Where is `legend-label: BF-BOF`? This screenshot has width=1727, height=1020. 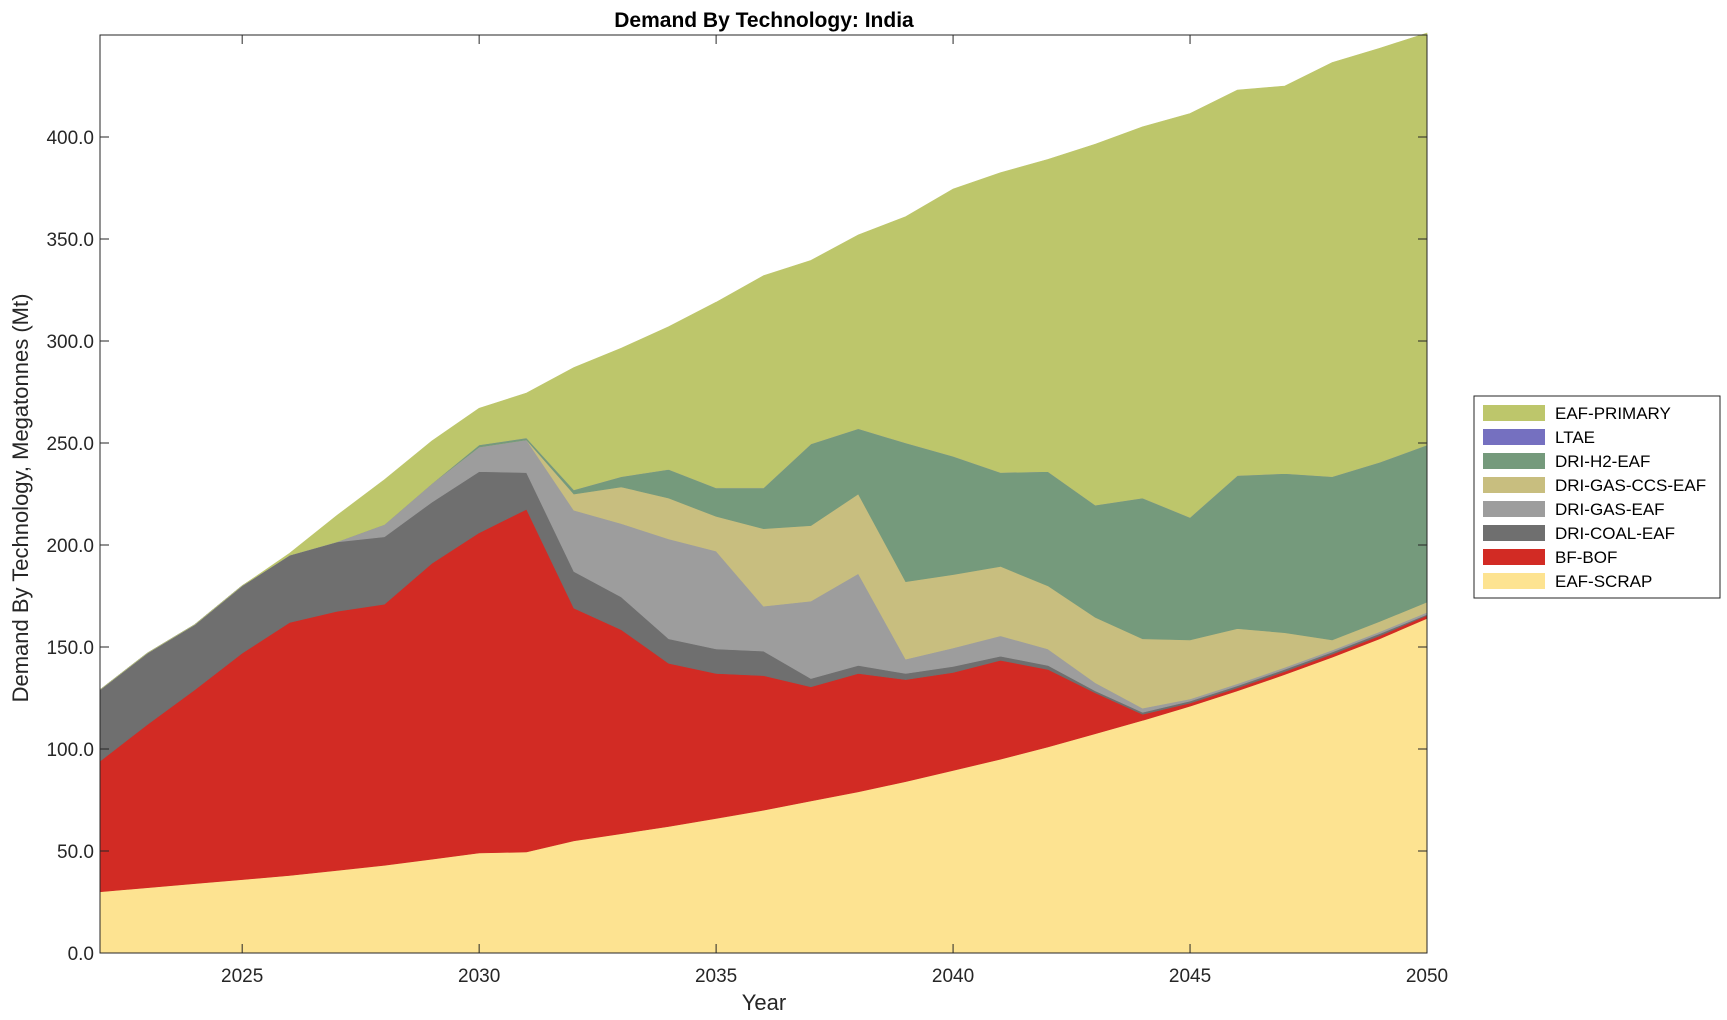
legend-label: BF-BOF is located at coordinates (1586, 557).